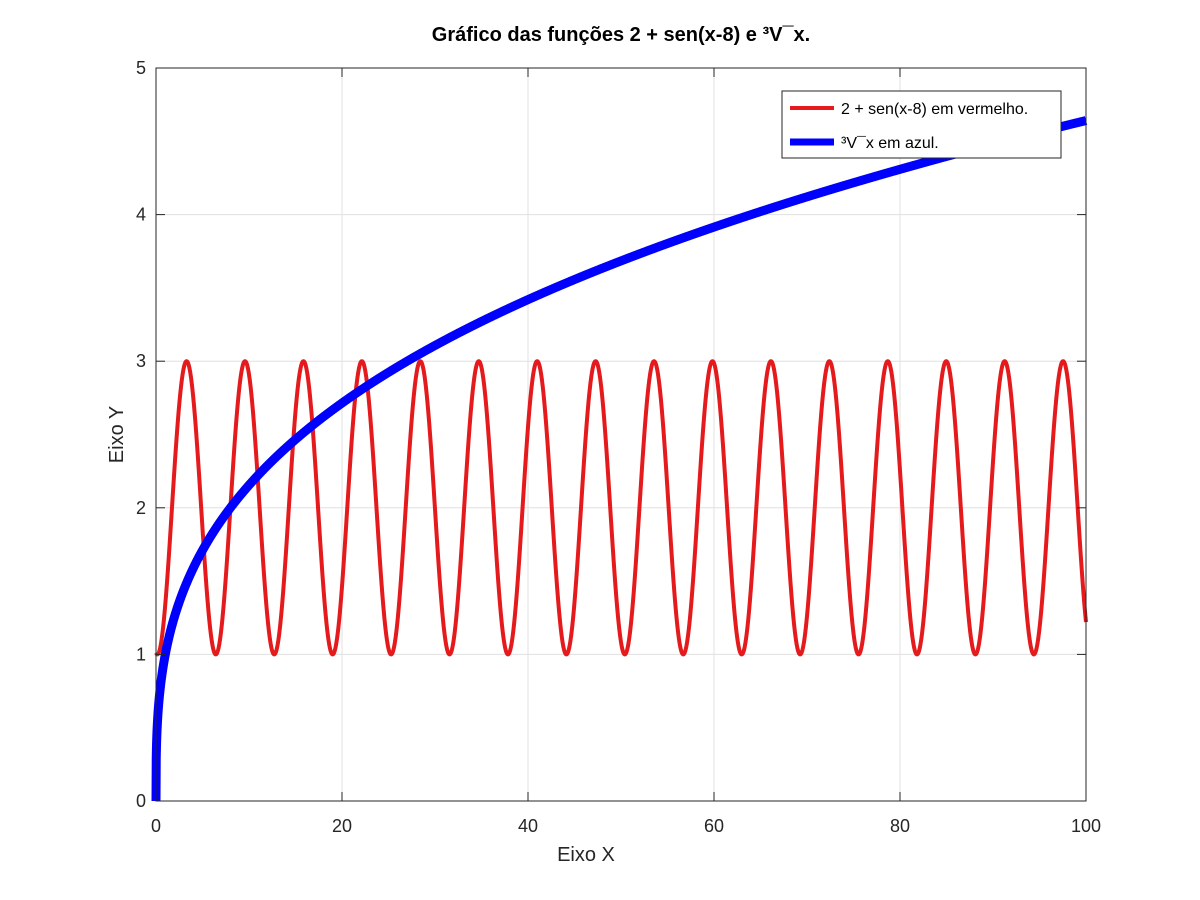 This screenshot has height=900, width=1200. I want to click on y-tick-label: 5, so click(141, 68).